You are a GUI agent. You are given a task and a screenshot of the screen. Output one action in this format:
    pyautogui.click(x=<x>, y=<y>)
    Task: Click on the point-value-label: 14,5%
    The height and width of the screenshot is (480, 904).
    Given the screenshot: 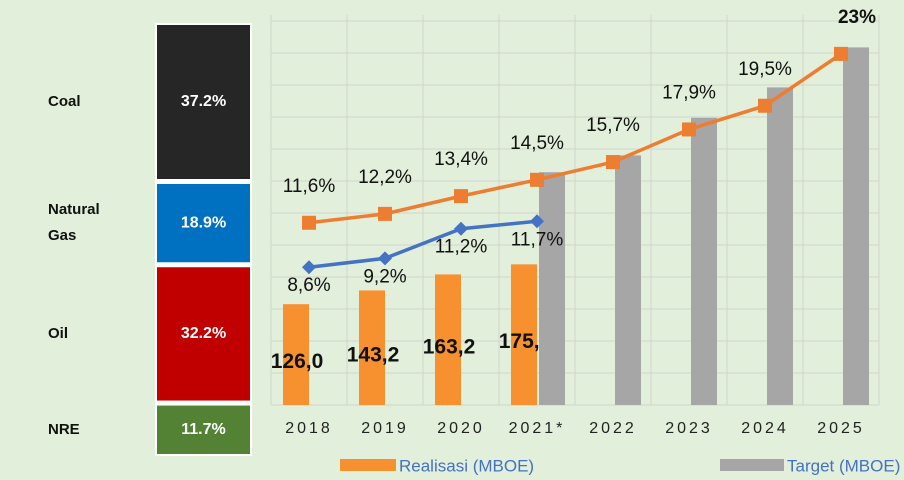 What is the action you would take?
    pyautogui.click(x=537, y=143)
    